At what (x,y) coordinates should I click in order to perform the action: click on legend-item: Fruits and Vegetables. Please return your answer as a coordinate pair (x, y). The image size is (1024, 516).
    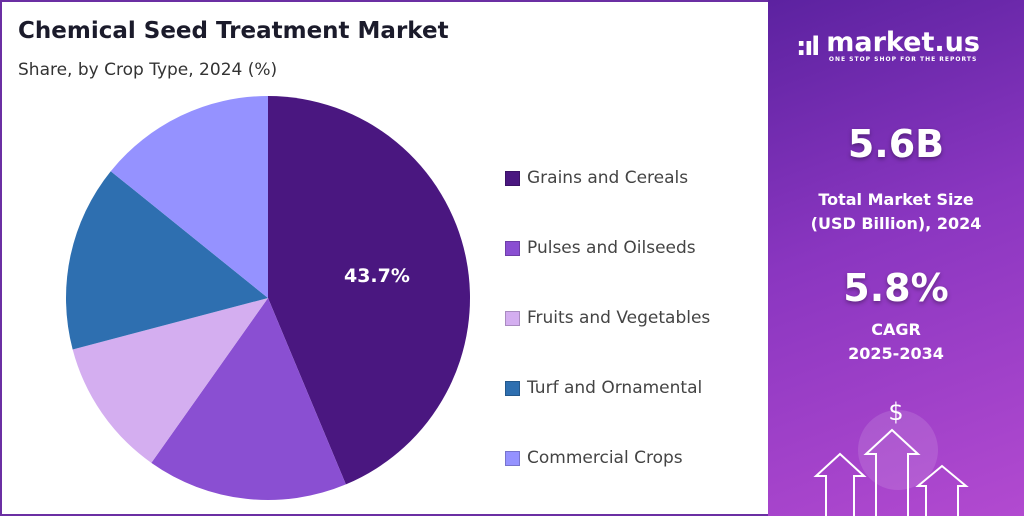
    Looking at the image, I should click on (607, 318).